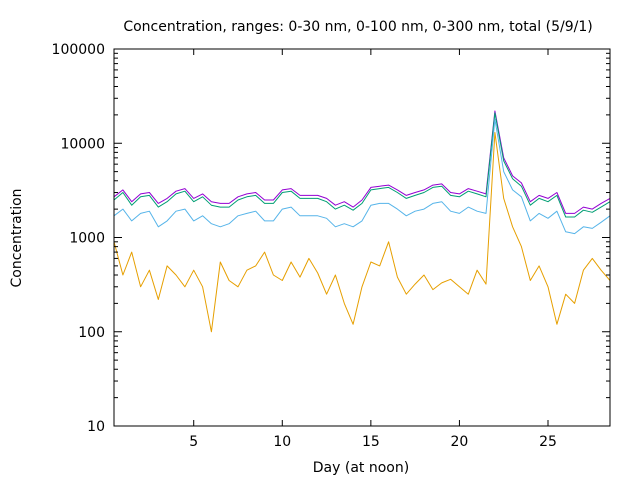 The width and height of the screenshot is (640, 480). I want to click on x-tick-label: 20, so click(460, 442).